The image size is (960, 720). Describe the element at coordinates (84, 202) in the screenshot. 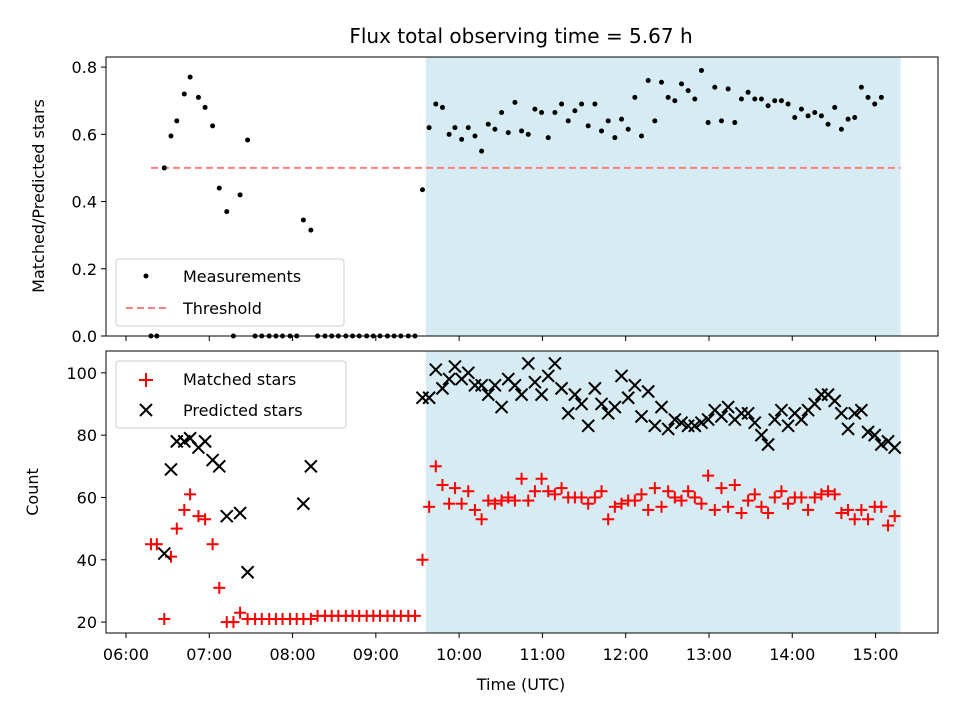

I see `y-tick-label-ratio: 0.4` at that location.